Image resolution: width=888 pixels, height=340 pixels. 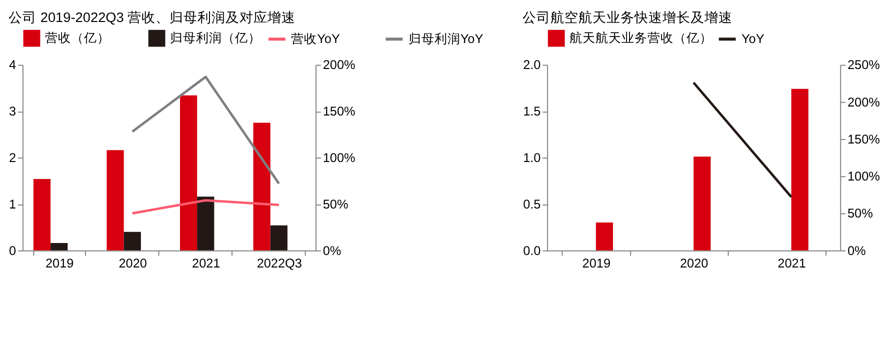 I want to click on x-tick-label: 2022Q3, so click(x=279, y=263).